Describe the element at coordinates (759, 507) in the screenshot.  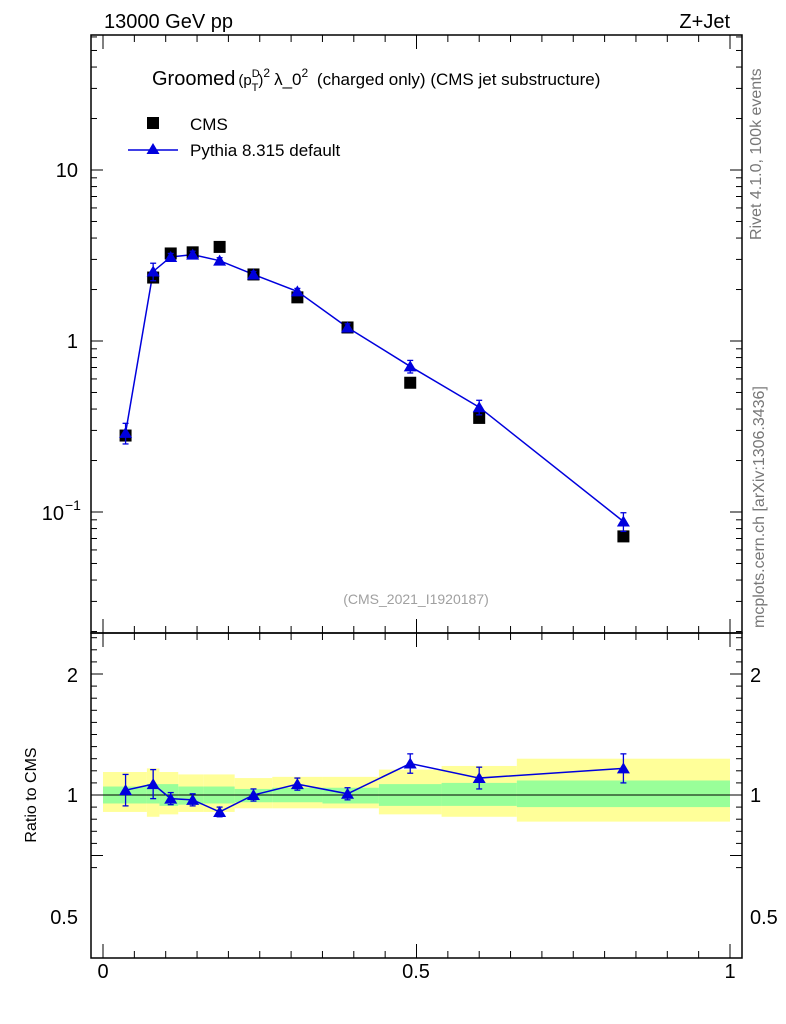
I see `mcplots-side-label: mcplots.cern.ch [arXiv:1306.3436]` at that location.